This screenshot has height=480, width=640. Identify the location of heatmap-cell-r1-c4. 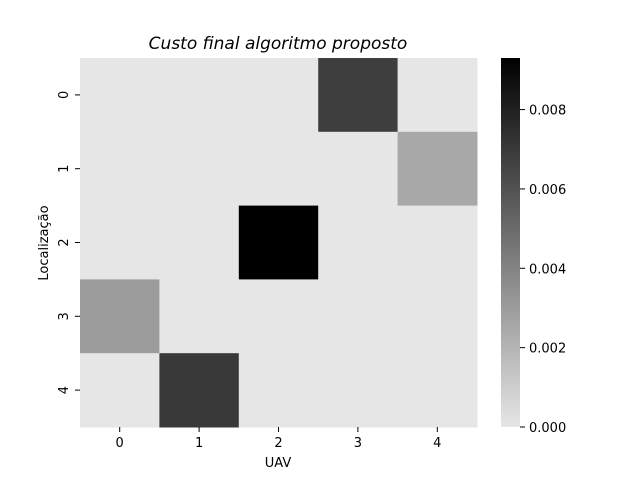
(437, 169).